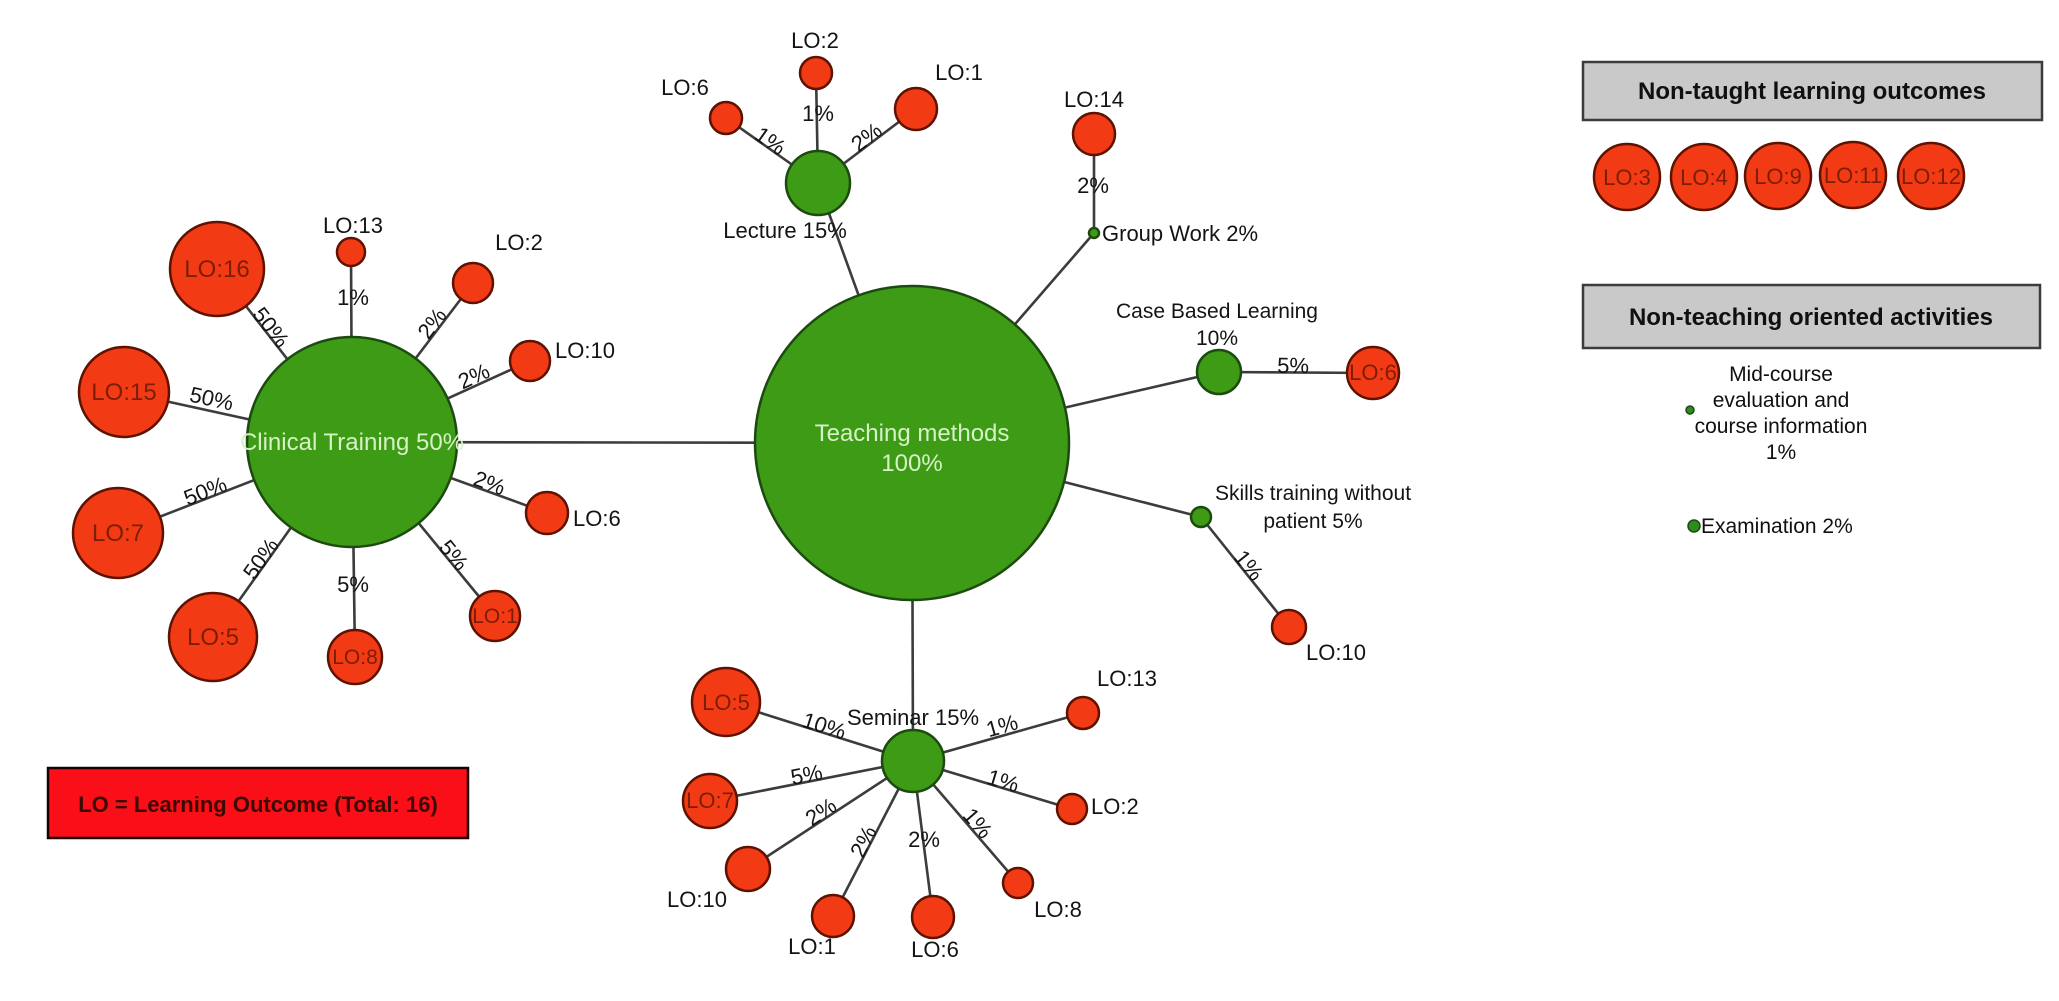  Describe the element at coordinates (1219, 372) in the screenshot. I see `node-cbl` at that location.